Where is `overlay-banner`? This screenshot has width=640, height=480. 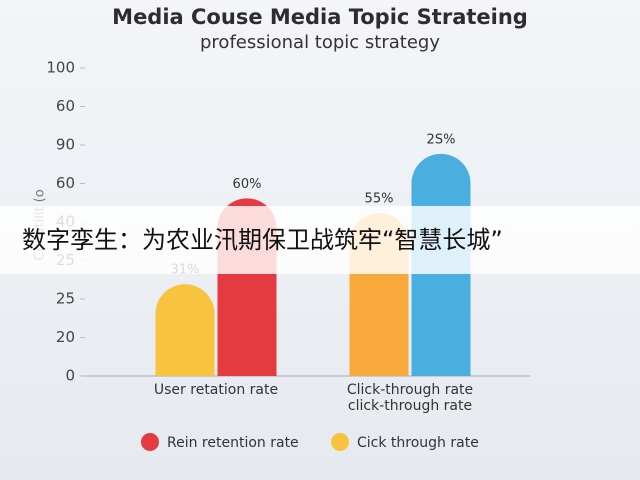 overlay-banner is located at coordinates (320, 240).